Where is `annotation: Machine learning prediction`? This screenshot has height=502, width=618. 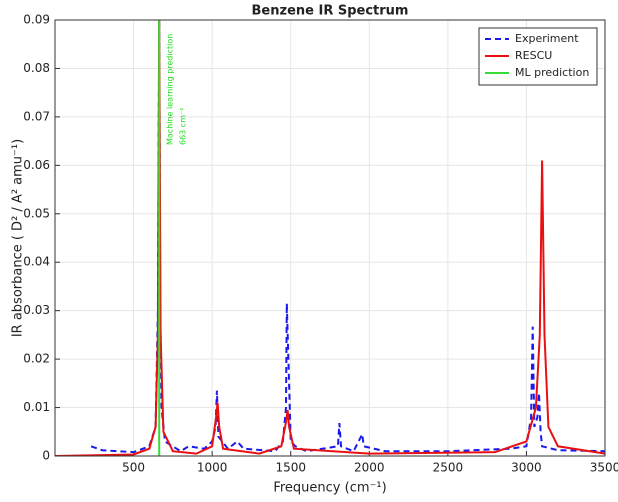 annotation: Machine learning prediction is located at coordinates (170, 89).